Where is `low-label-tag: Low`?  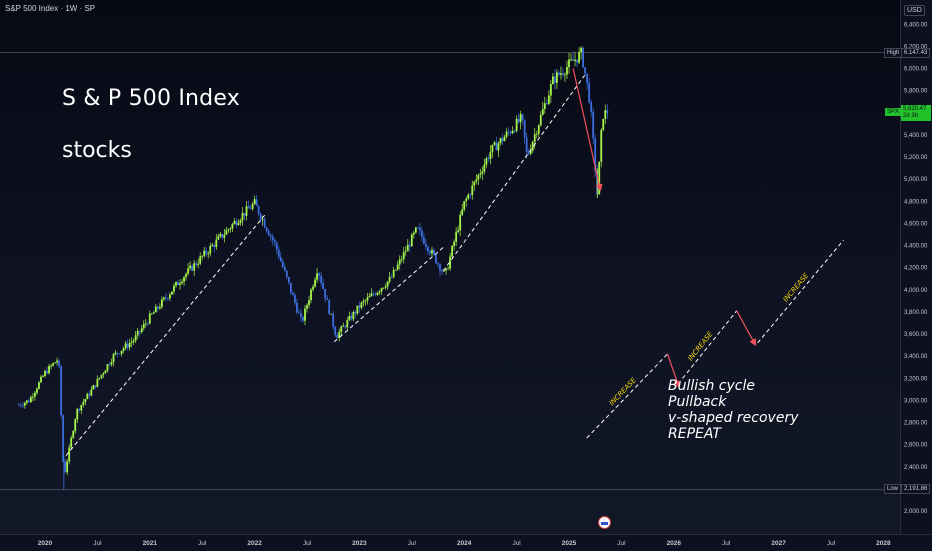 low-label-tag: Low is located at coordinates (893, 489).